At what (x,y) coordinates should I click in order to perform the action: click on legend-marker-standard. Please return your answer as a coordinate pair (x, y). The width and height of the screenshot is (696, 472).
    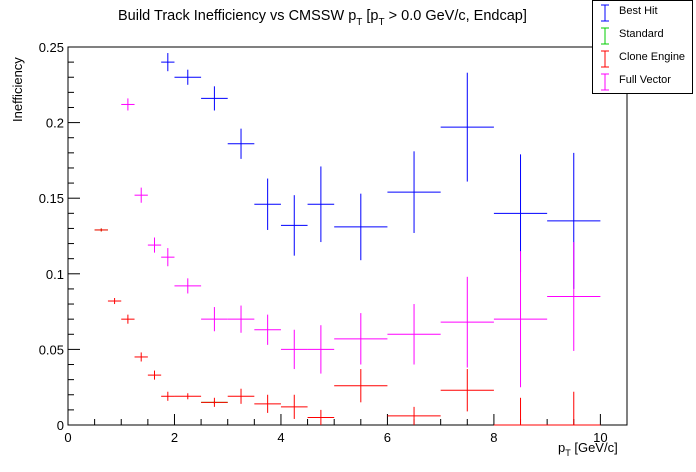
    Looking at the image, I should click on (605, 36).